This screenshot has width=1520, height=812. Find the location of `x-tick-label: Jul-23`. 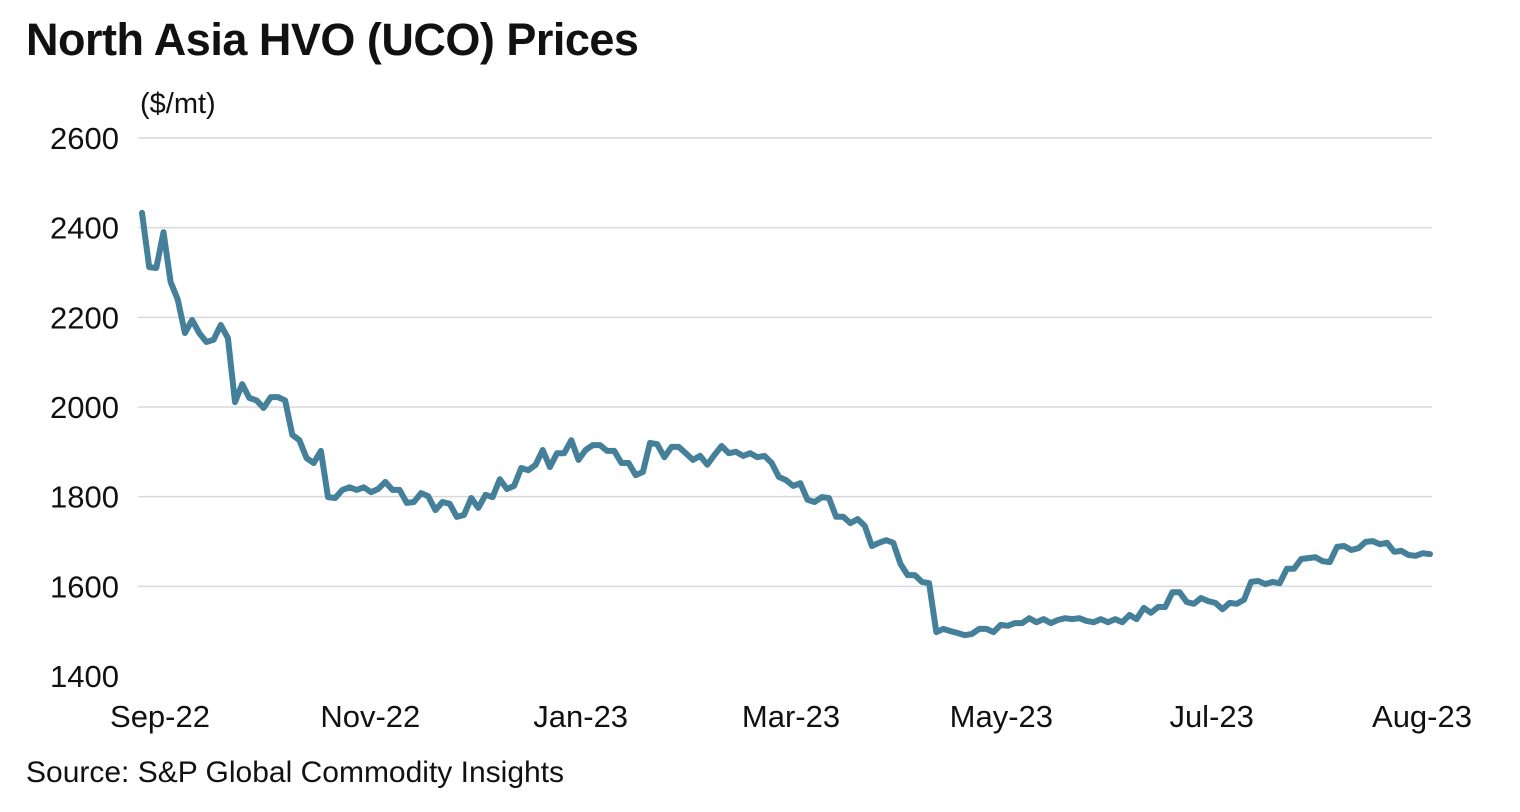

x-tick-label: Jul-23 is located at coordinates (1211, 716).